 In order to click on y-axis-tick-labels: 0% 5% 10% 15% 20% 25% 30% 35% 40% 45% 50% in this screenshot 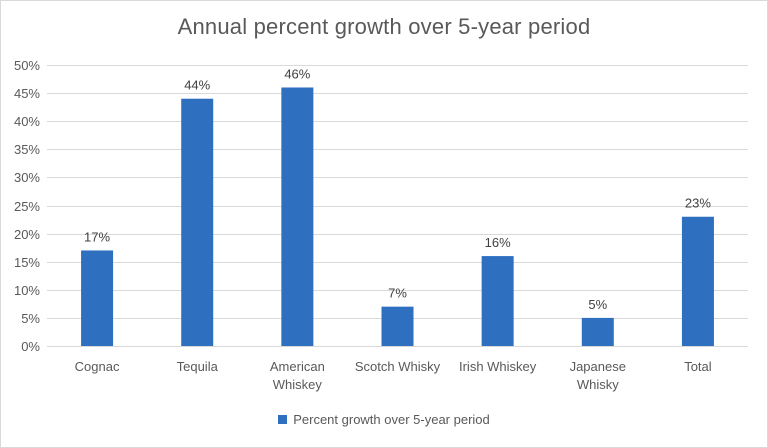, I will do `click(27, 206)`.